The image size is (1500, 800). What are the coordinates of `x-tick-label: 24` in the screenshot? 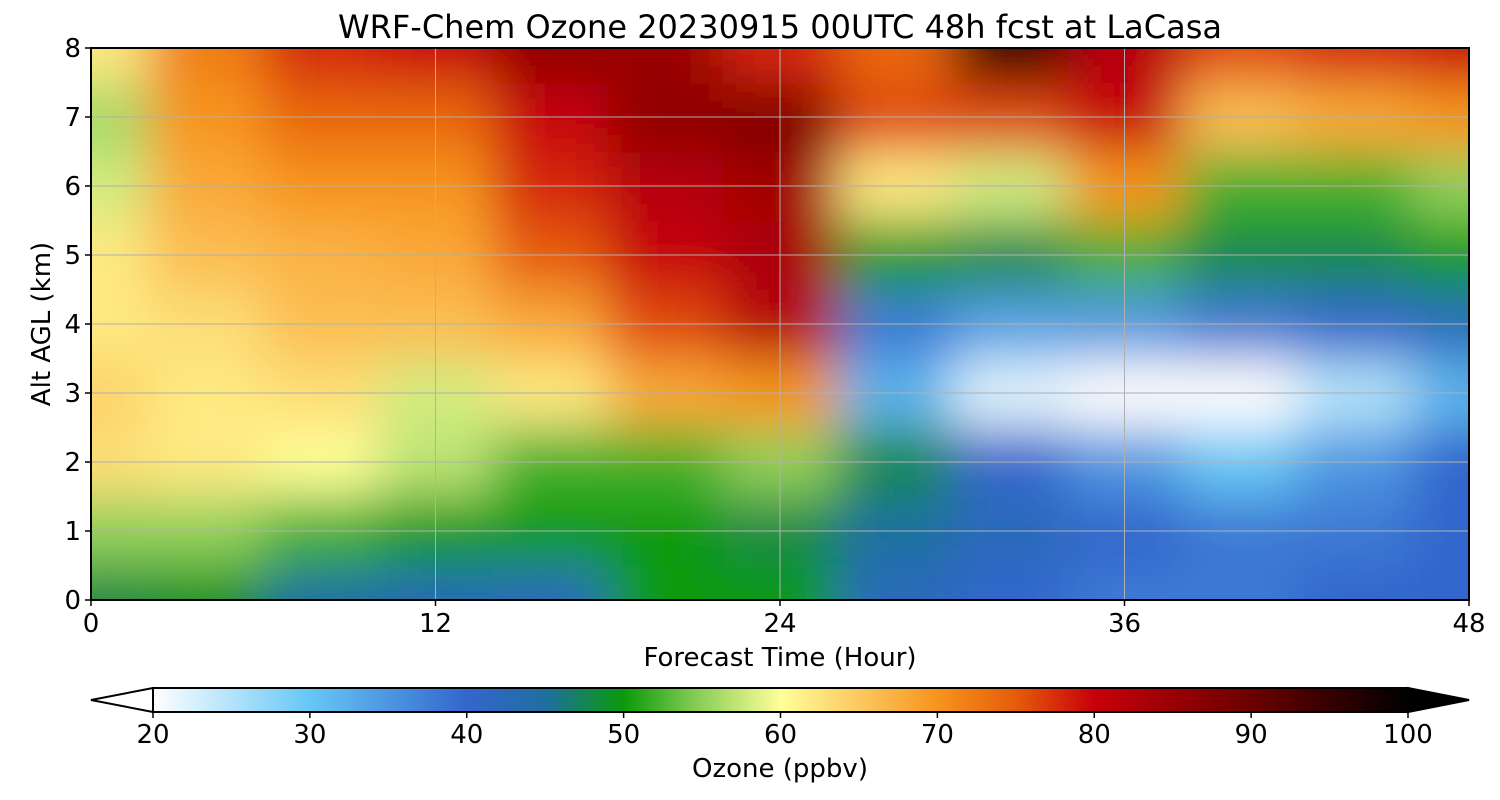 It's located at (779, 624).